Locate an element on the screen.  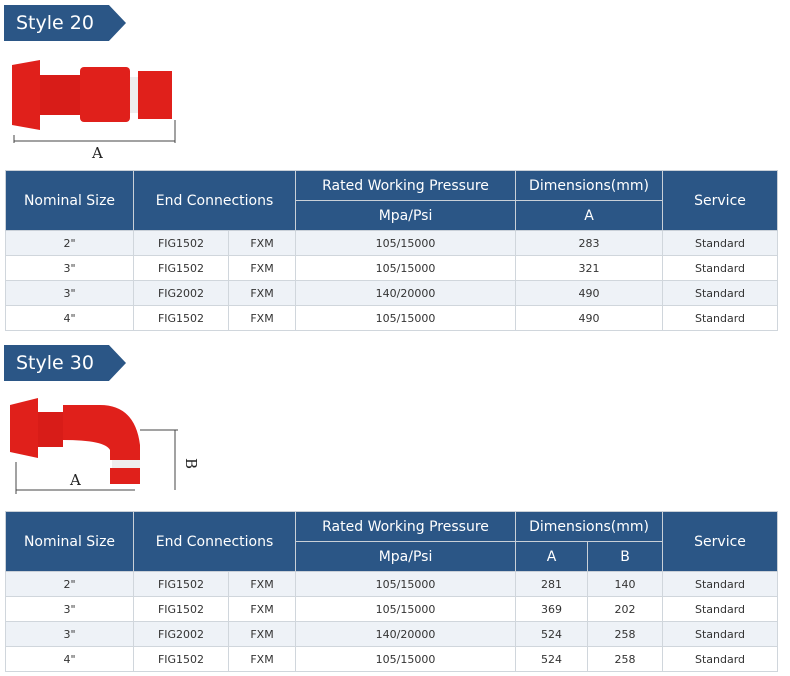
table-row: 2" FIG1502 FXM 105/15000 283 Standard is located at coordinates (392, 243).